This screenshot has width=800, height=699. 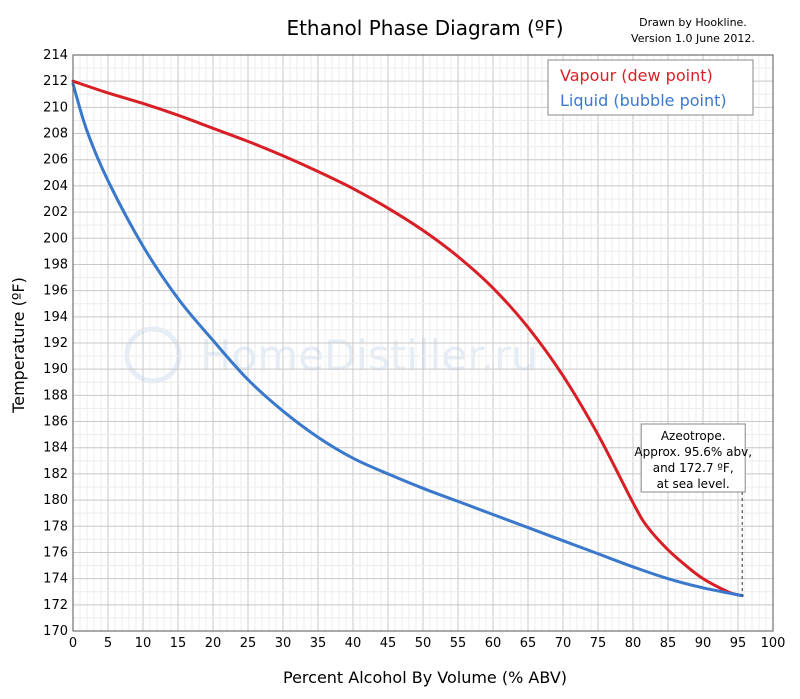 I want to click on y-tick-label: 196, so click(x=55, y=291).